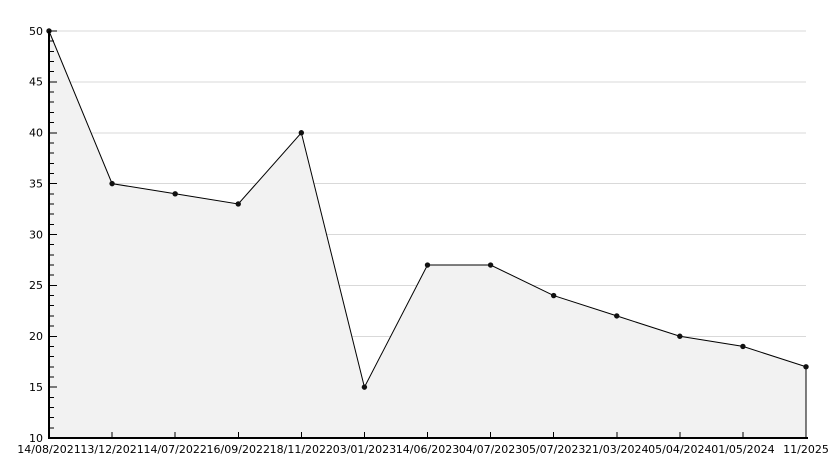  Describe the element at coordinates (36, 387) in the screenshot. I see `y-axis-tick-label: 15` at that location.